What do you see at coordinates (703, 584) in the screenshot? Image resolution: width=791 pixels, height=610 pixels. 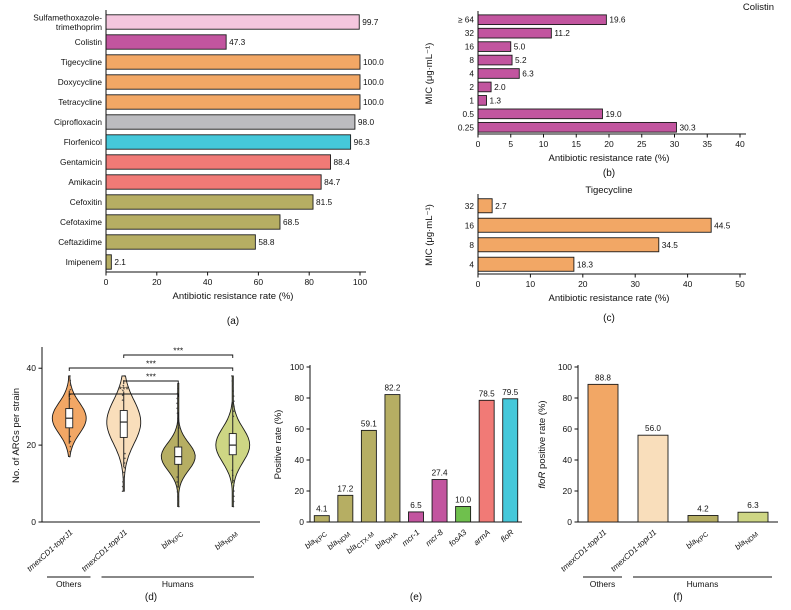 I see `group-label: Humans` at bounding box center [703, 584].